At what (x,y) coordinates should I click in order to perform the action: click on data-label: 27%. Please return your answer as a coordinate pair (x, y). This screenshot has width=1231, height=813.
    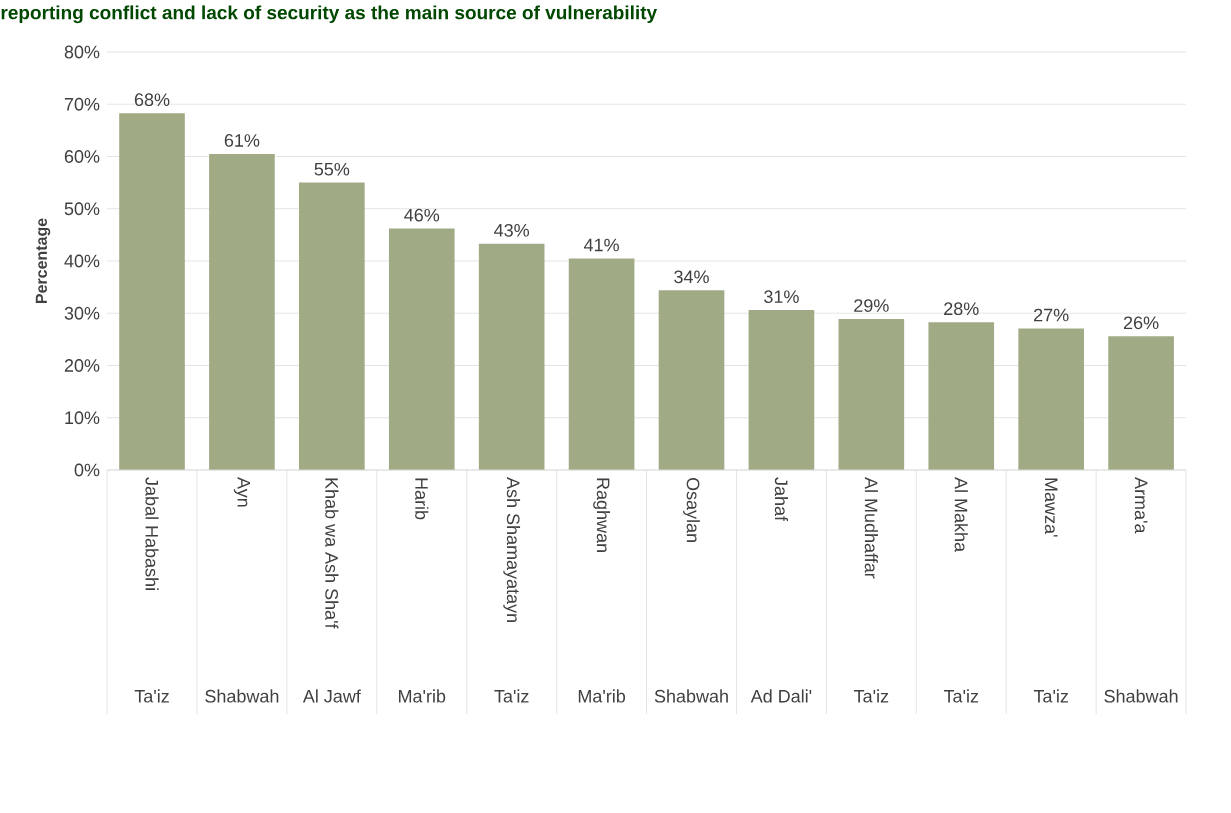
    Looking at the image, I should click on (1051, 315).